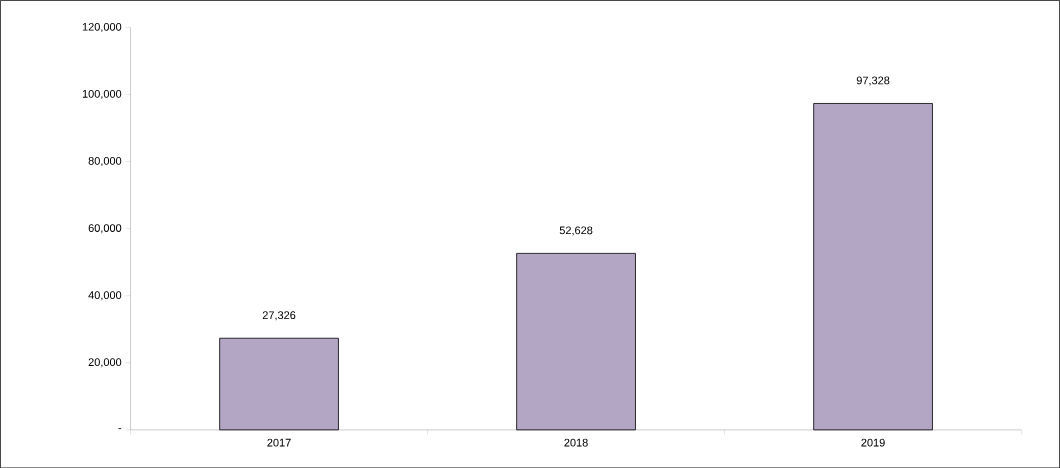 The image size is (1060, 468). Describe the element at coordinates (576, 231) in the screenshot. I see `data-label: 52,628` at that location.